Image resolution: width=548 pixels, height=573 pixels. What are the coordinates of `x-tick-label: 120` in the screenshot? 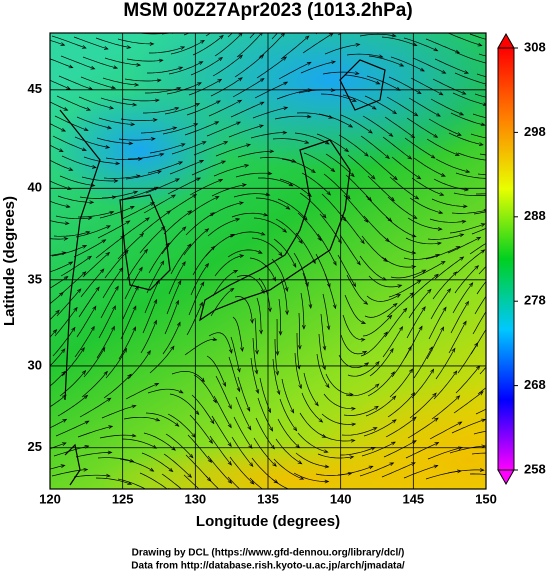 It's located at (50, 498).